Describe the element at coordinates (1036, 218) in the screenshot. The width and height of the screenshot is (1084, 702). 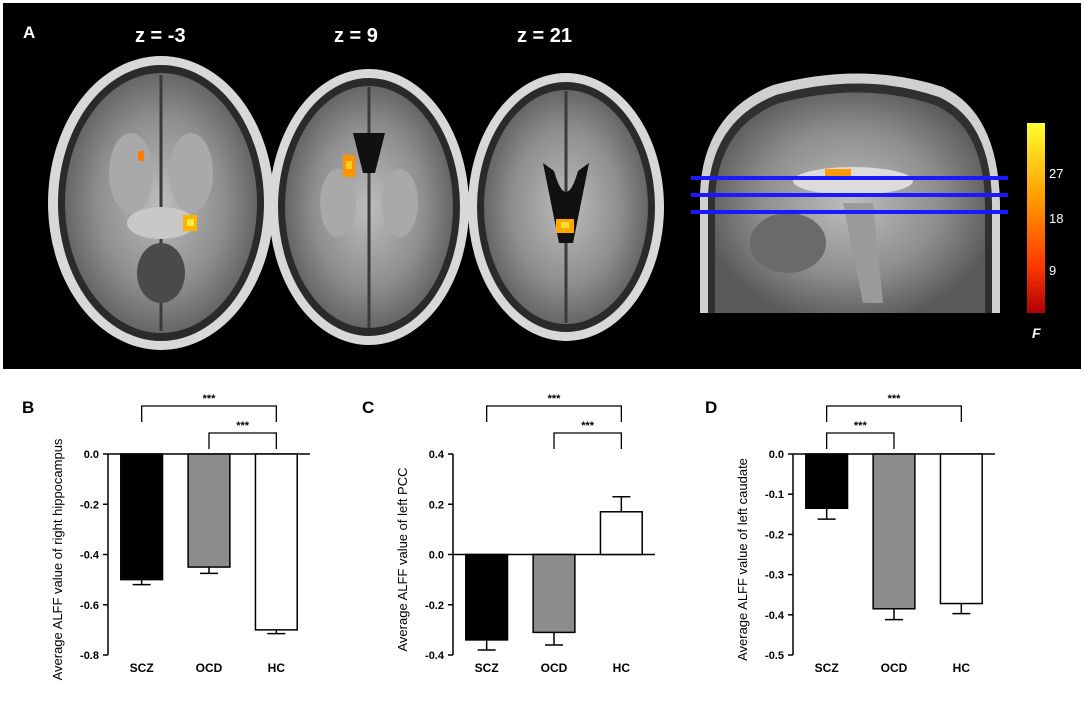
I see `colorbar` at that location.